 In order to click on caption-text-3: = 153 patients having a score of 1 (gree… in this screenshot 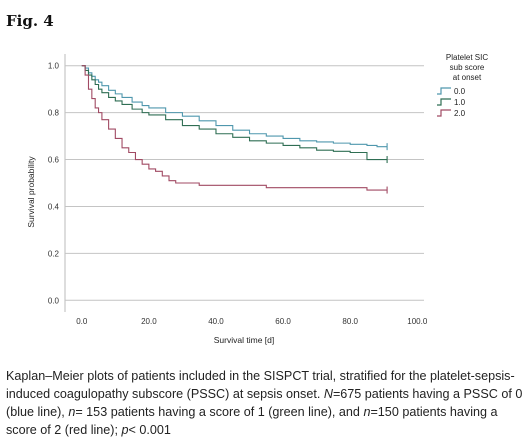, I will do `click(219, 412)`.